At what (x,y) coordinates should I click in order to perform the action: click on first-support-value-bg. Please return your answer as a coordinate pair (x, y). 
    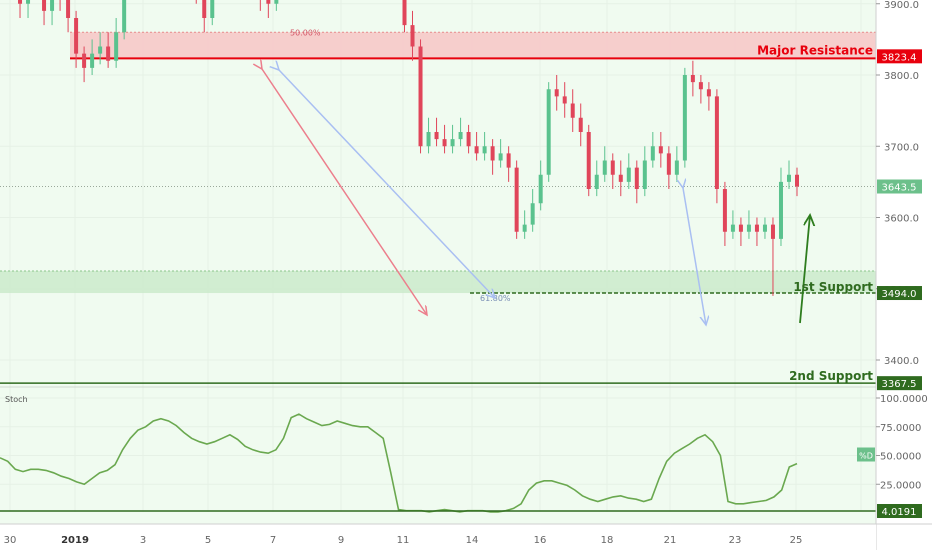
    Looking at the image, I should click on (899, 293).